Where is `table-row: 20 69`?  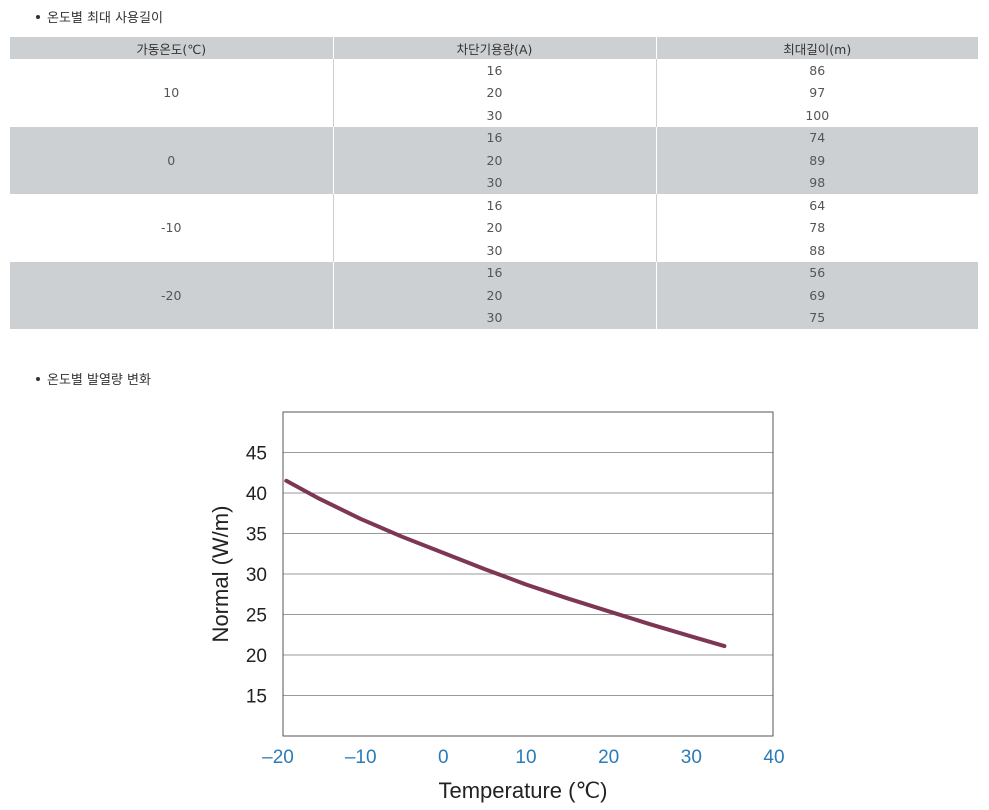 table-row: 20 69 is located at coordinates (494, 295).